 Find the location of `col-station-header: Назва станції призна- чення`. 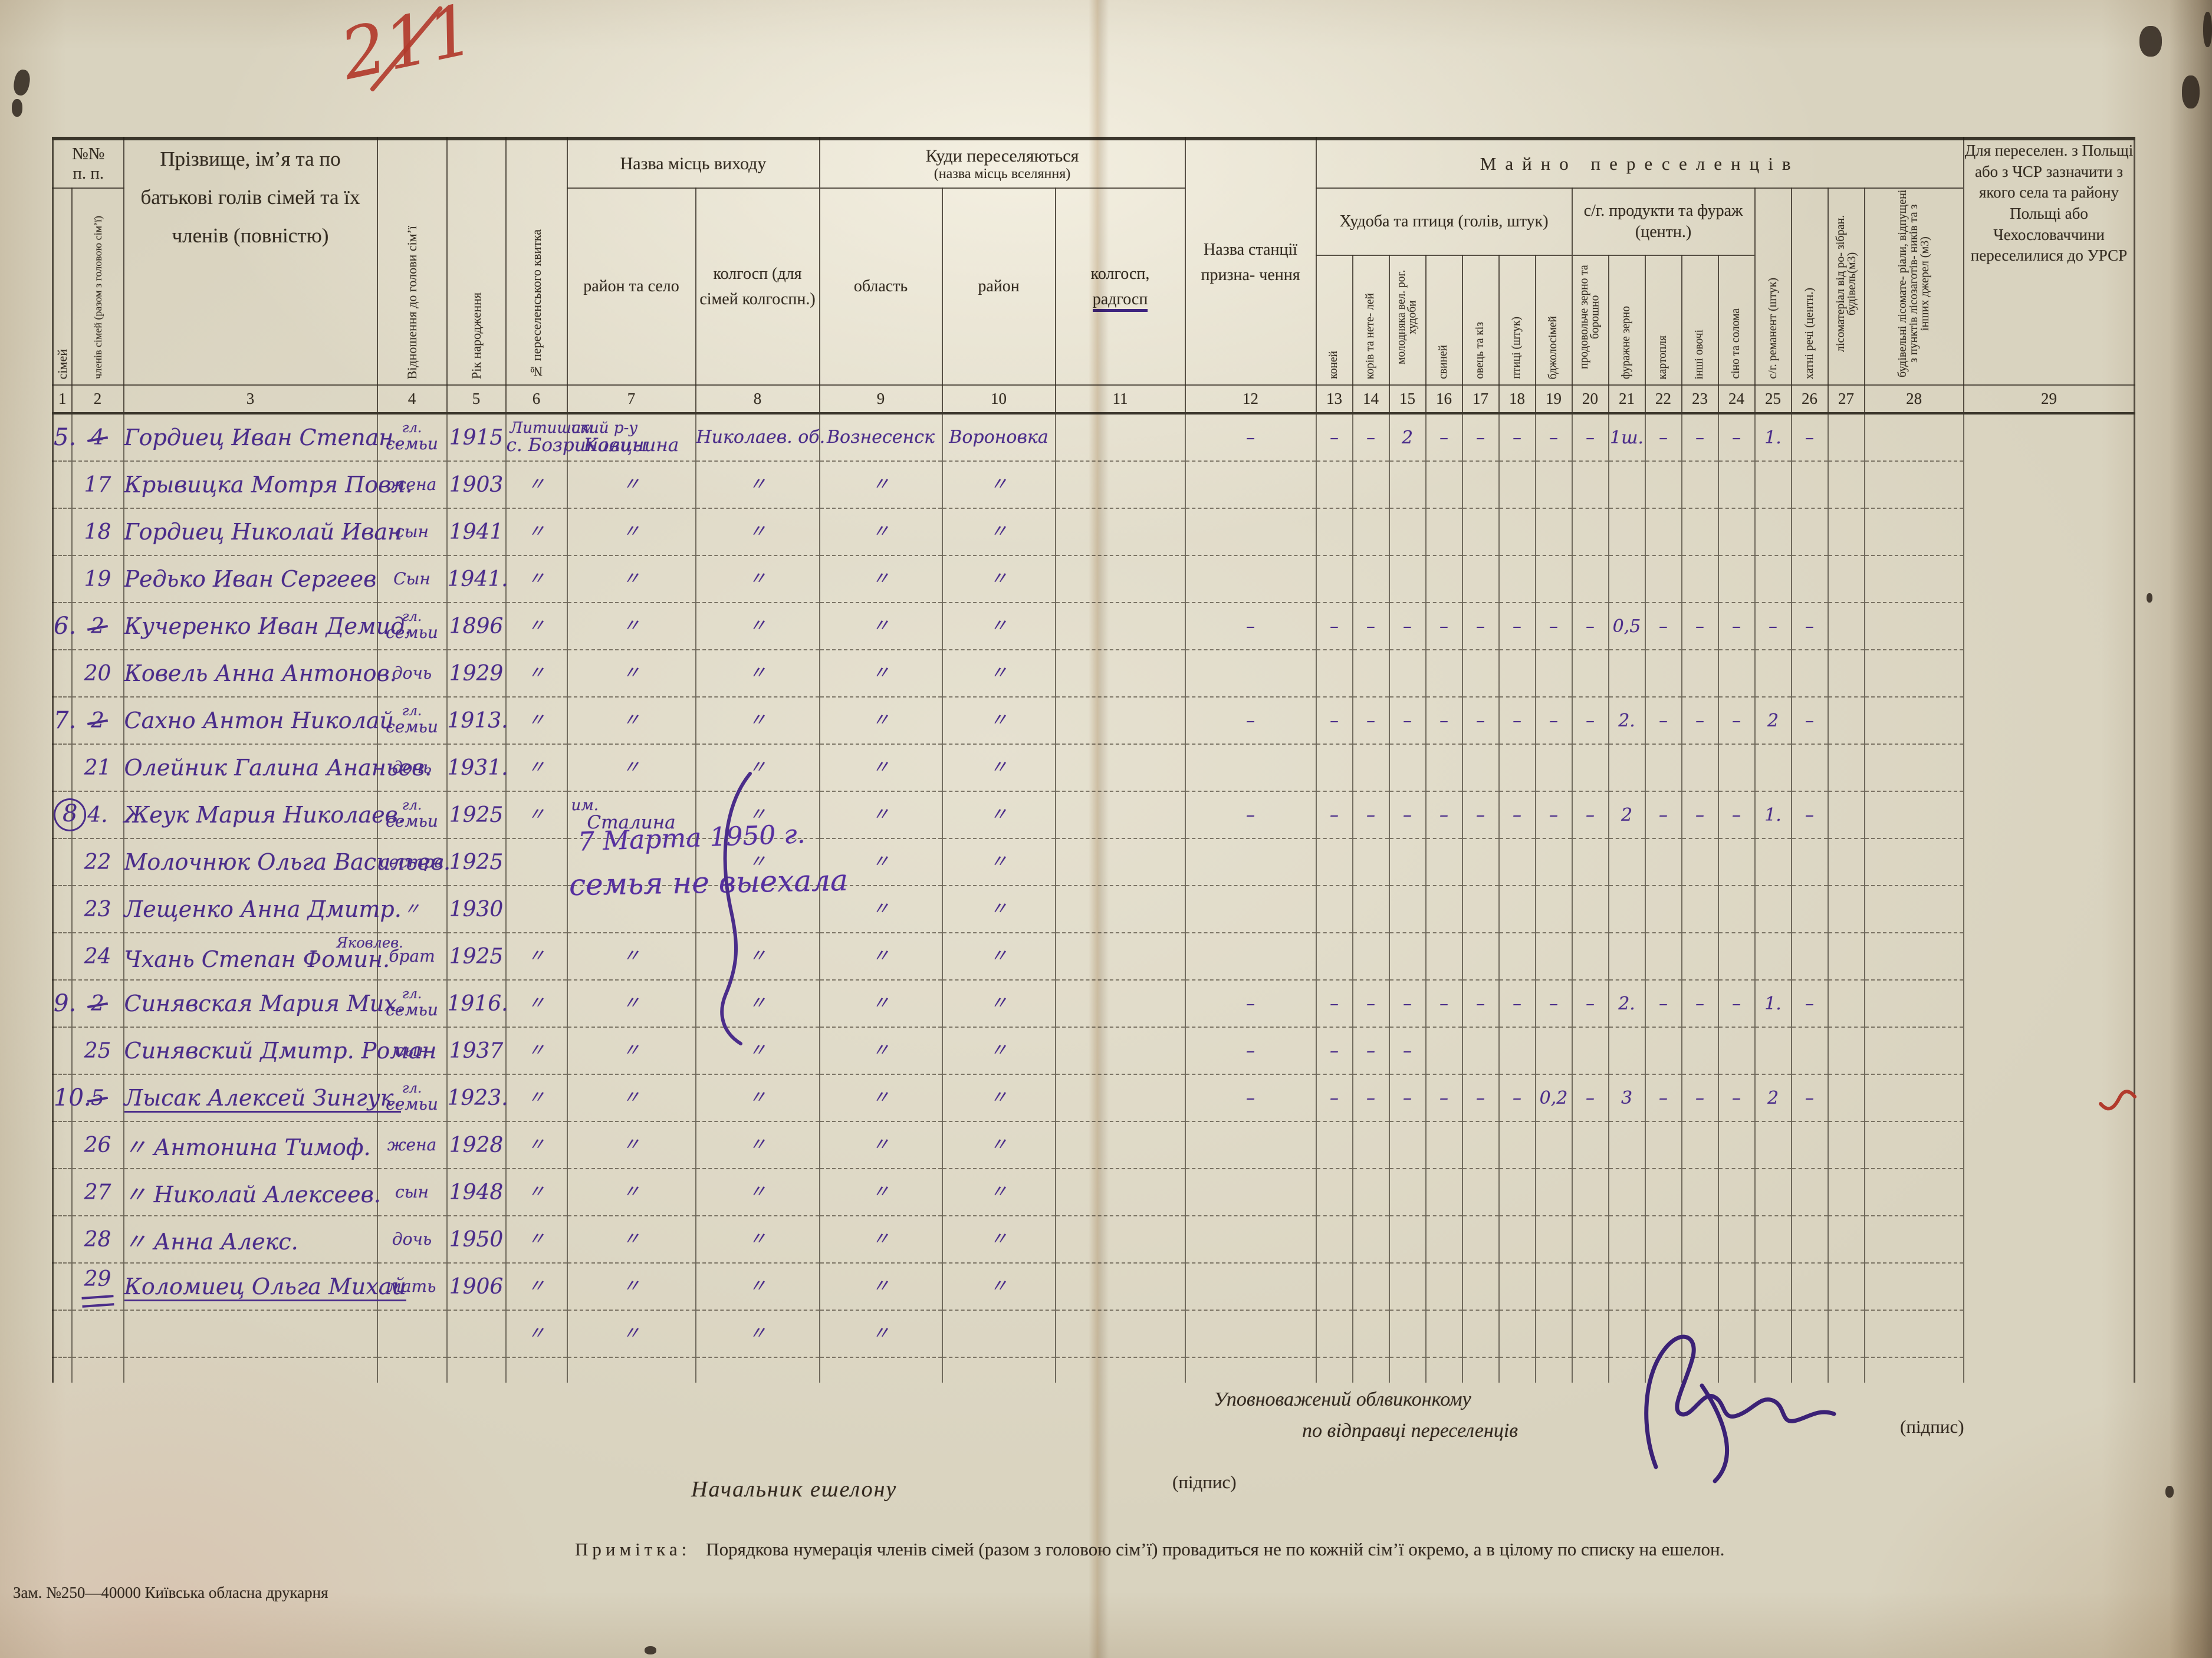

col-station-header: Назва станції призна- чення is located at coordinates (1251, 262).